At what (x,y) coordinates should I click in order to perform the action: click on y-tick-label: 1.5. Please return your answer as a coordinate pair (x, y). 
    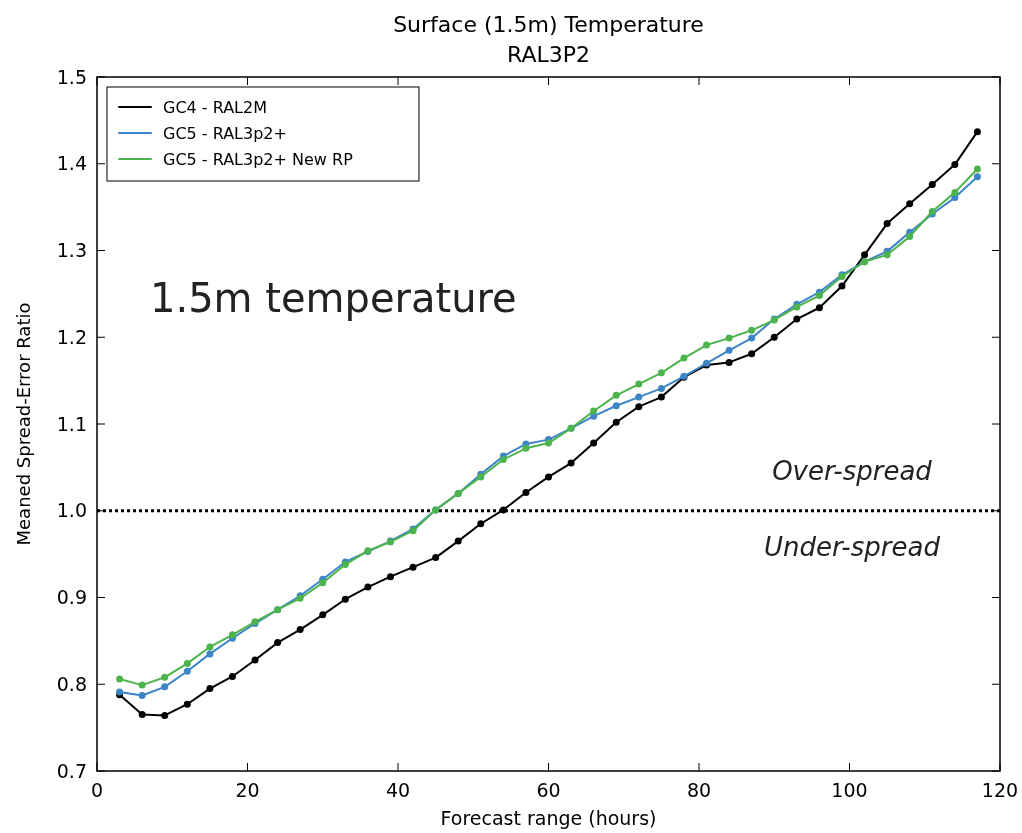
    Looking at the image, I should click on (71, 76).